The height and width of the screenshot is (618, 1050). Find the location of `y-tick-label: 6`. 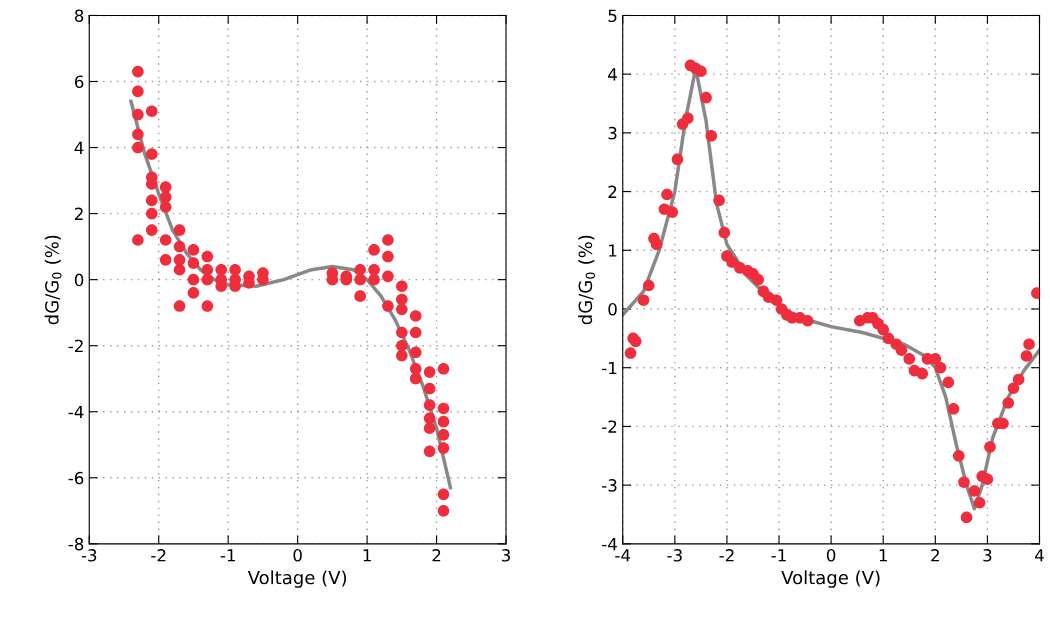

y-tick-label: 6 is located at coordinates (79, 82).